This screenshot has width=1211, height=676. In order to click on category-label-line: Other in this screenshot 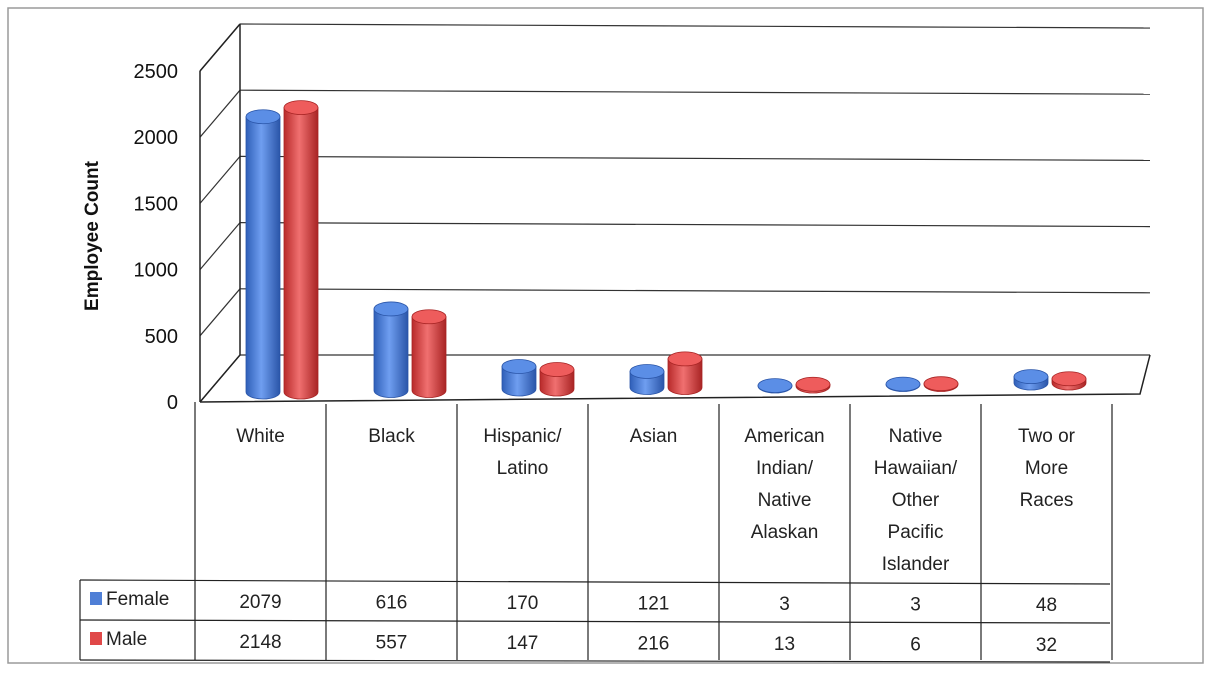, I will do `click(916, 500)`.